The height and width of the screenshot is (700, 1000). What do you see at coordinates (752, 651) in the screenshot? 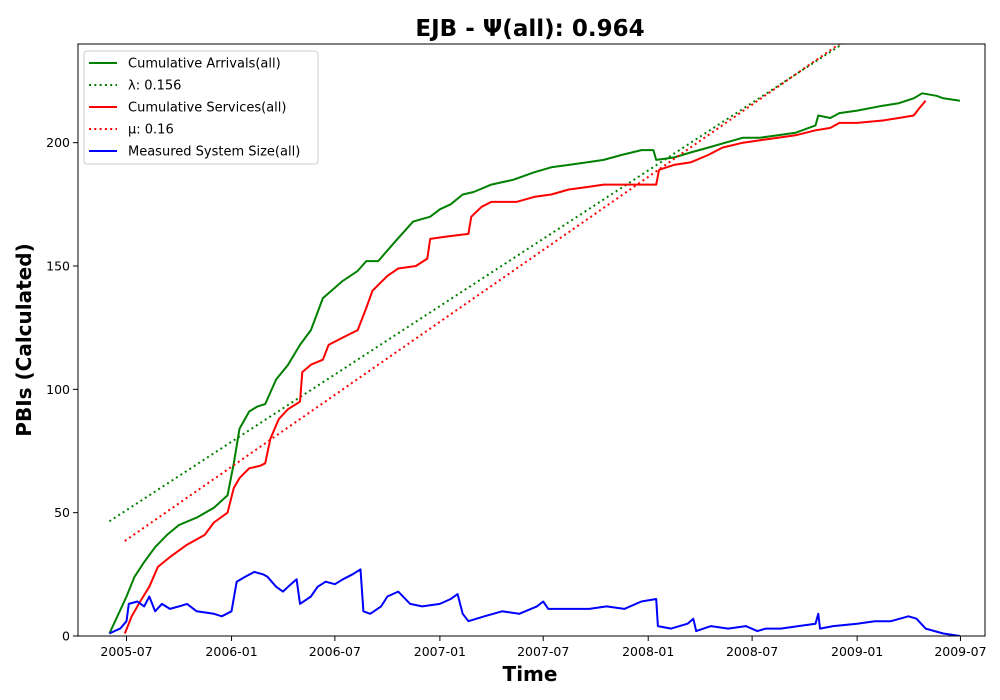
I see `x-tick-label: 2008-07` at bounding box center [752, 651].